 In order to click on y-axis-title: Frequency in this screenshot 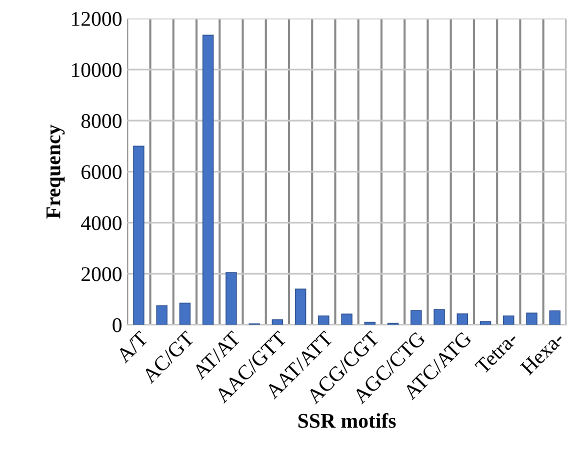, I will do `click(55, 171)`.